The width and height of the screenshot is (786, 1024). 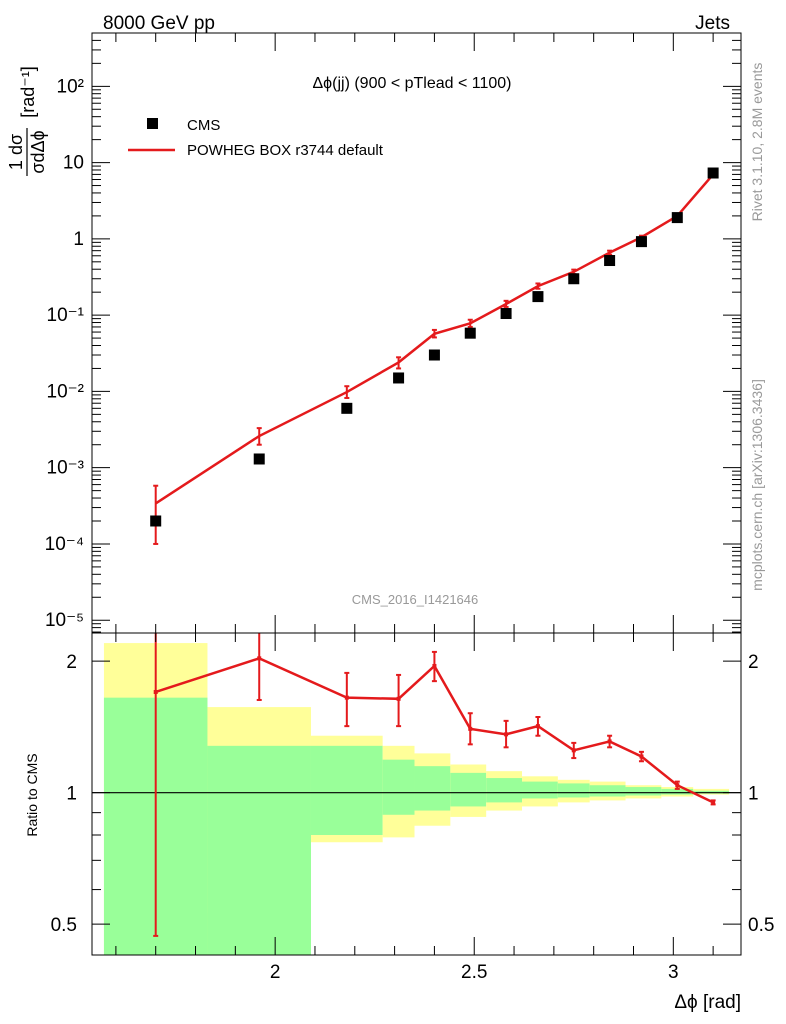 What do you see at coordinates (256, 138) in the screenshot?
I see `legend: CMS POWHEG BOX r3744 default` at bounding box center [256, 138].